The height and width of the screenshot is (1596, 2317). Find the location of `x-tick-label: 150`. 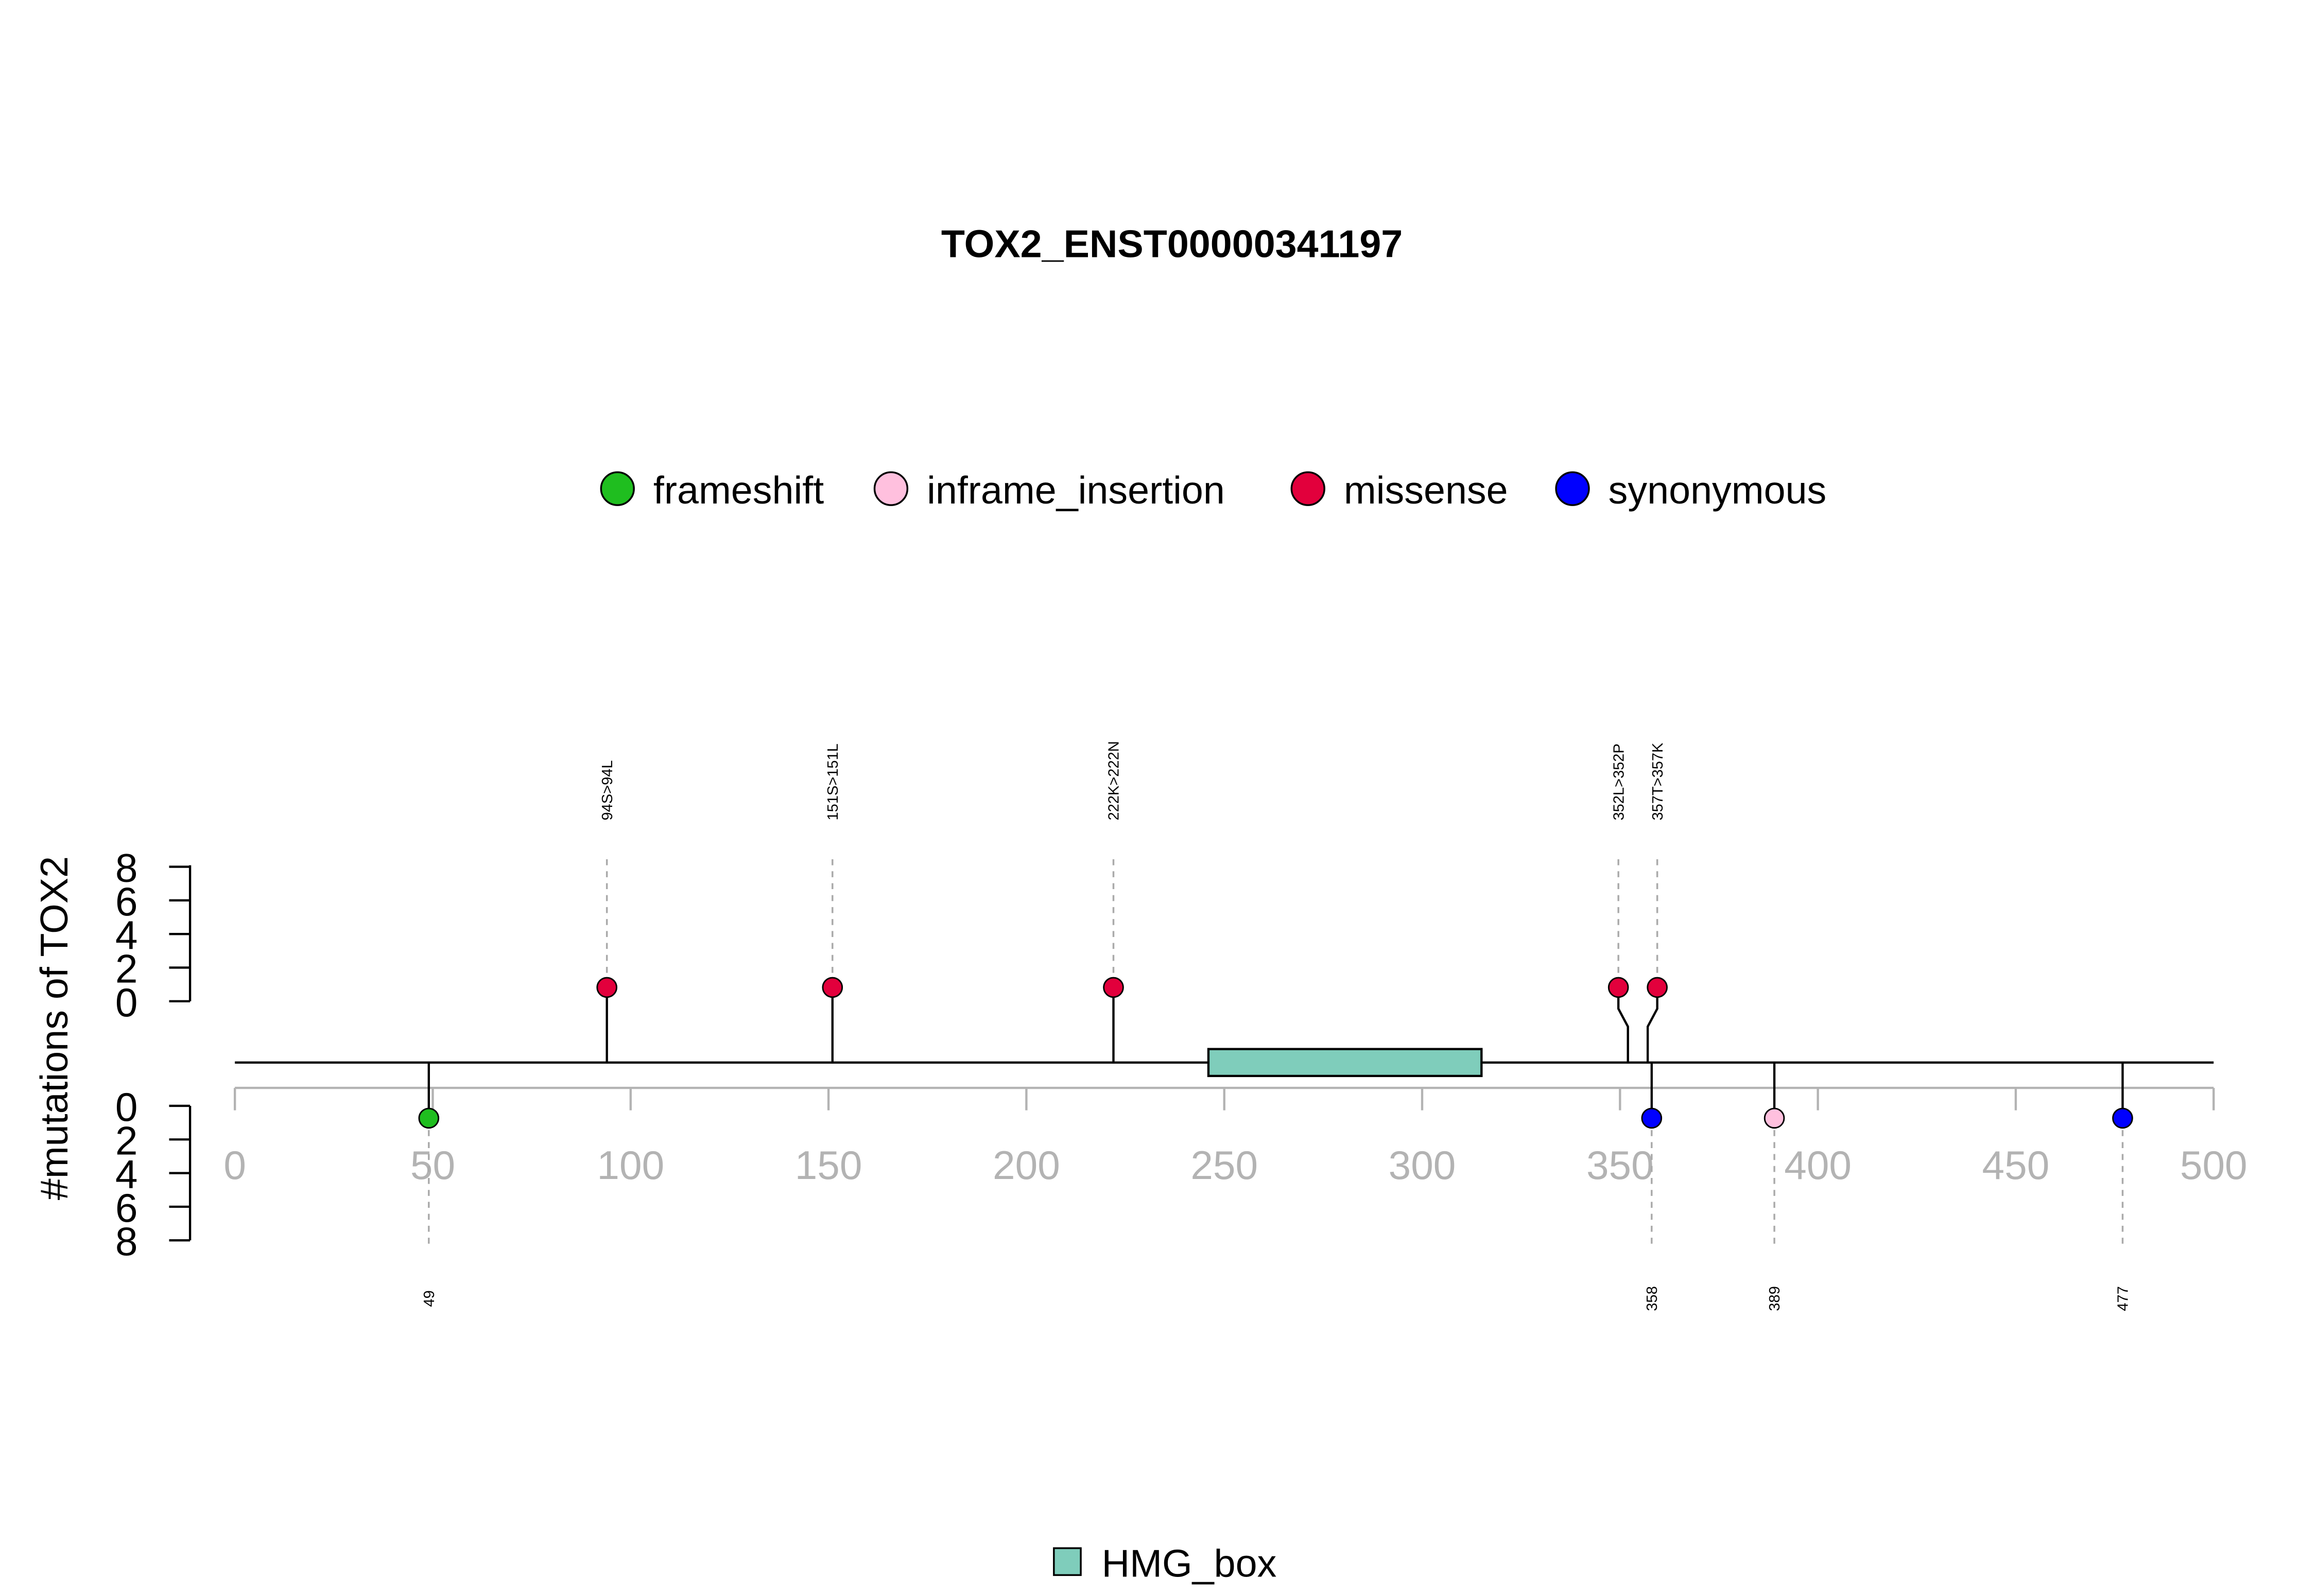

x-tick-label: 150 is located at coordinates (828, 1165).